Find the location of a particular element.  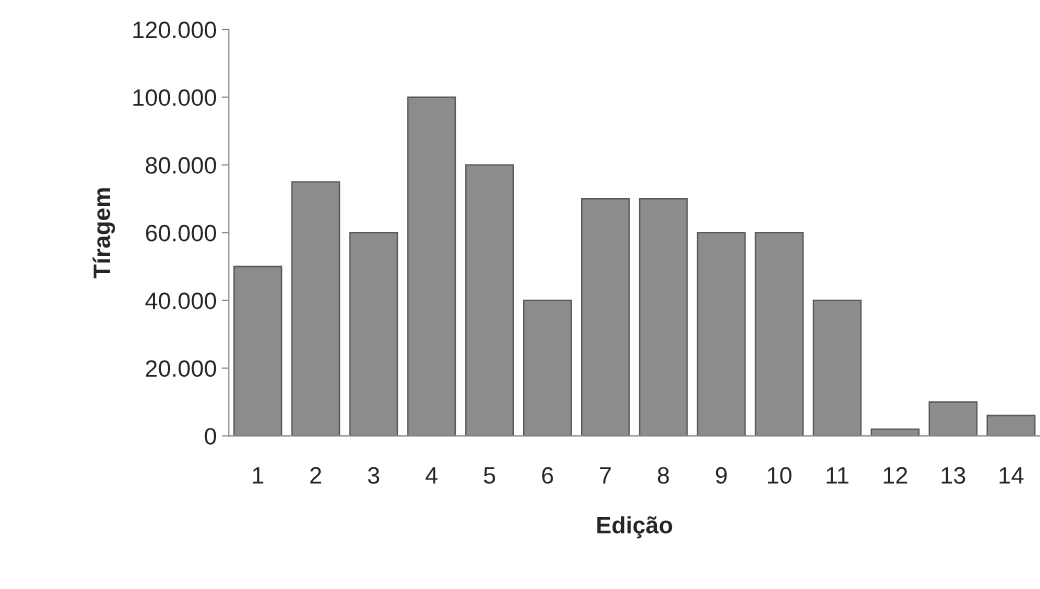

y-tick-label: 60.000 is located at coordinates (181, 233).